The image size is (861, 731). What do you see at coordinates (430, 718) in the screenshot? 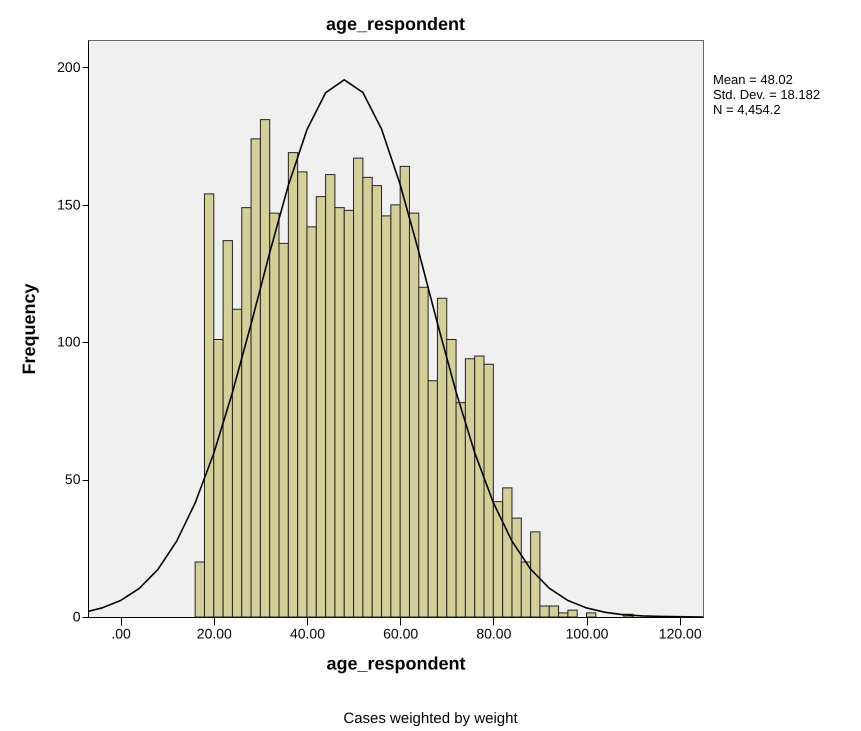
I see `text: Cases weighted by weight` at bounding box center [430, 718].